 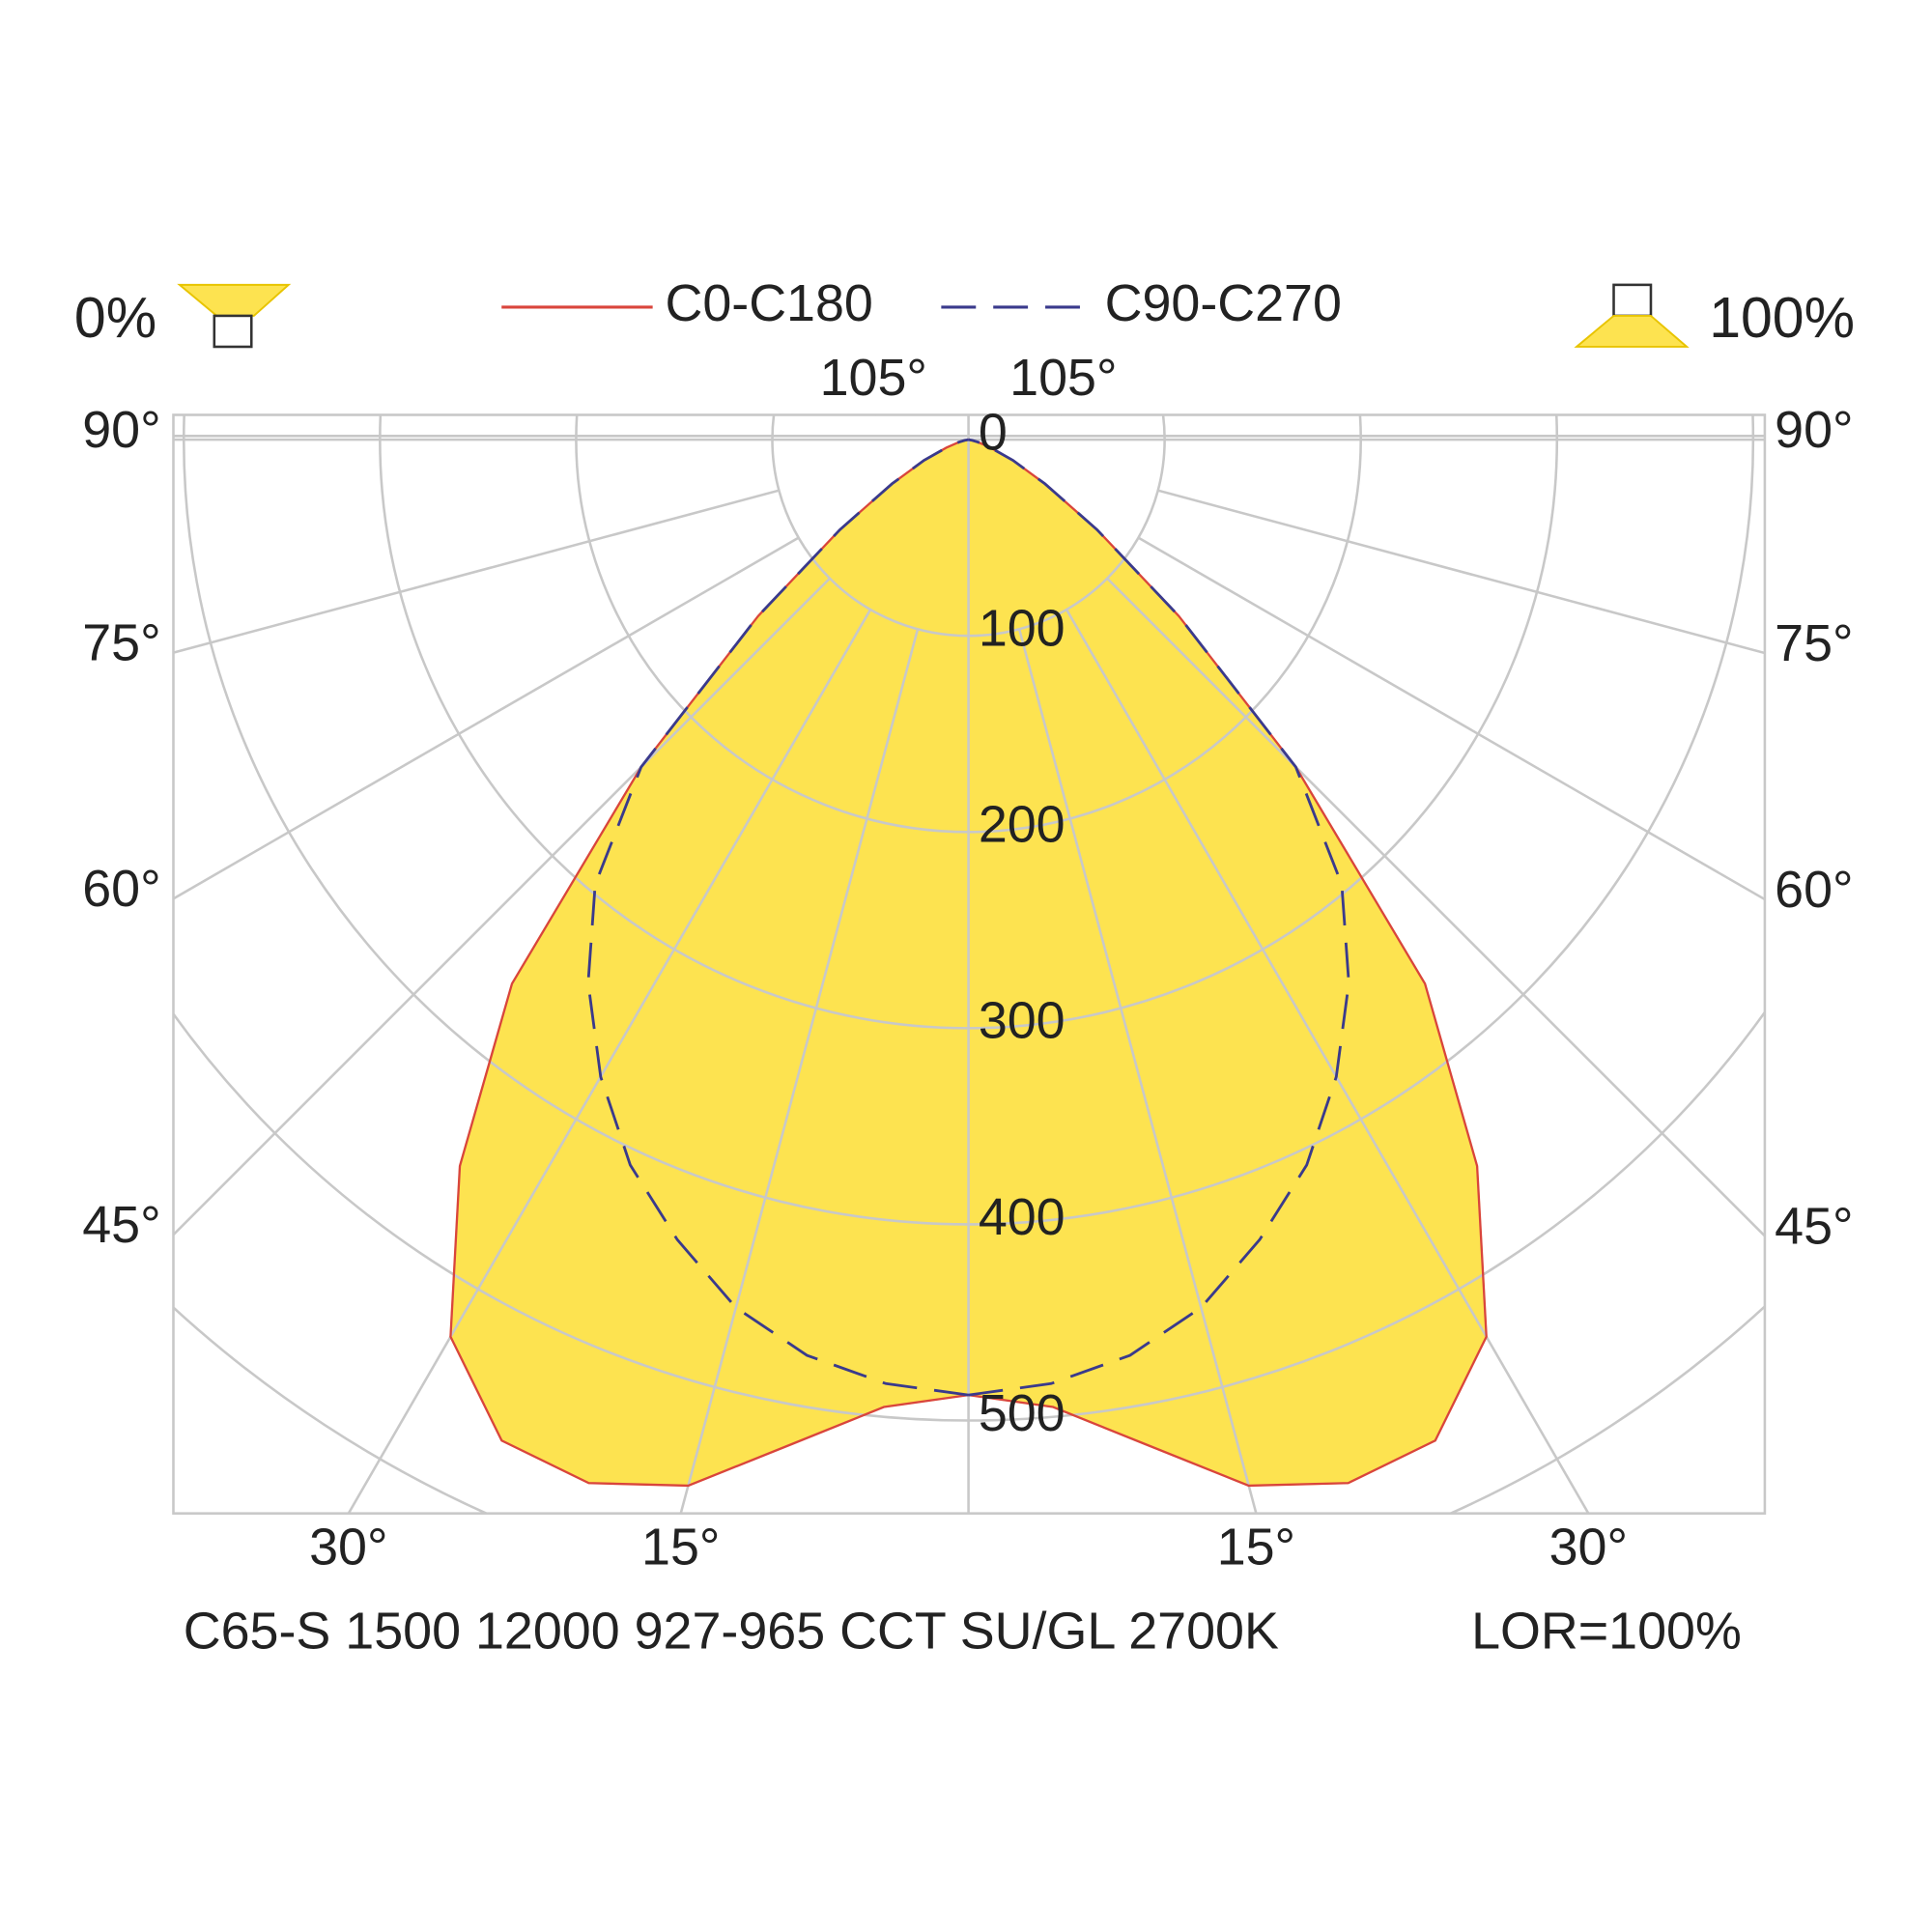 I want to click on radial-tick-label: 100, so click(x=1022, y=629).